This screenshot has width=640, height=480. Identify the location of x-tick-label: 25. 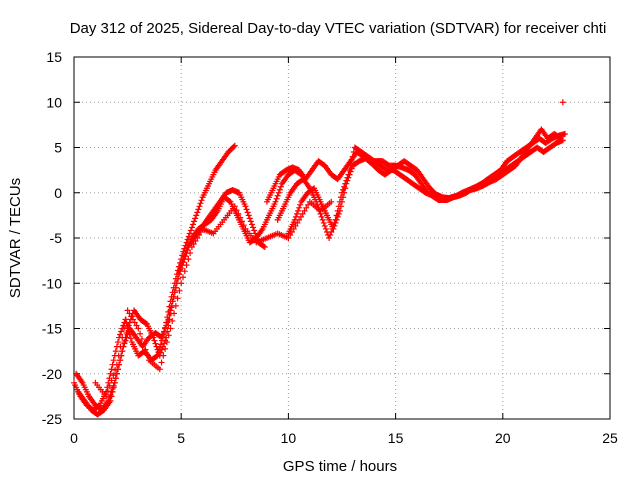
(610, 438).